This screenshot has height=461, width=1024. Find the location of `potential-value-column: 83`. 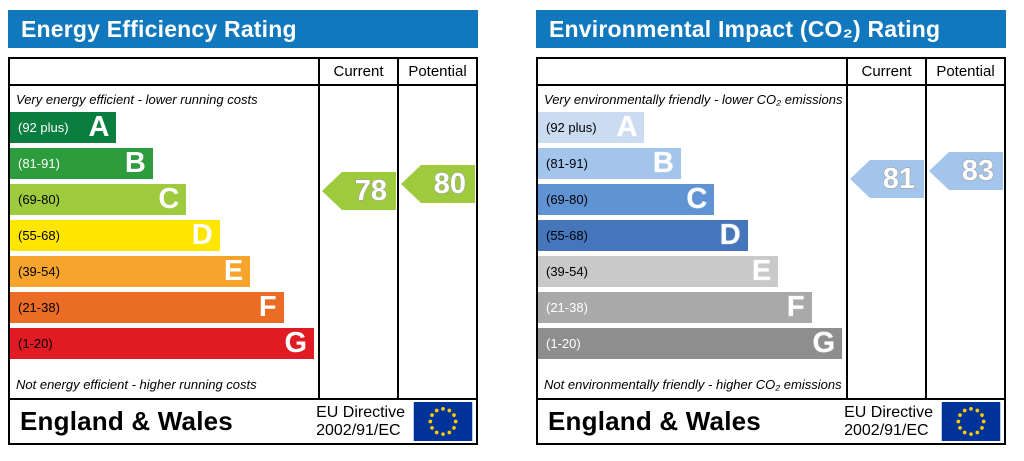

potential-value-column: 83 is located at coordinates (964, 242).